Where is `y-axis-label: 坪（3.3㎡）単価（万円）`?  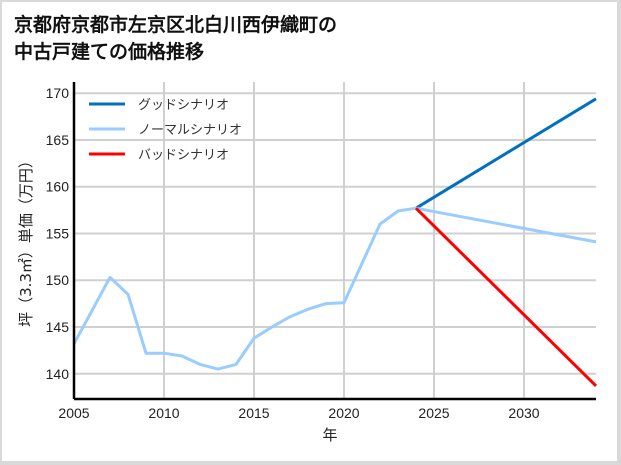
y-axis-label: 坪（3.3㎡）単価（万円） is located at coordinates (26, 240).